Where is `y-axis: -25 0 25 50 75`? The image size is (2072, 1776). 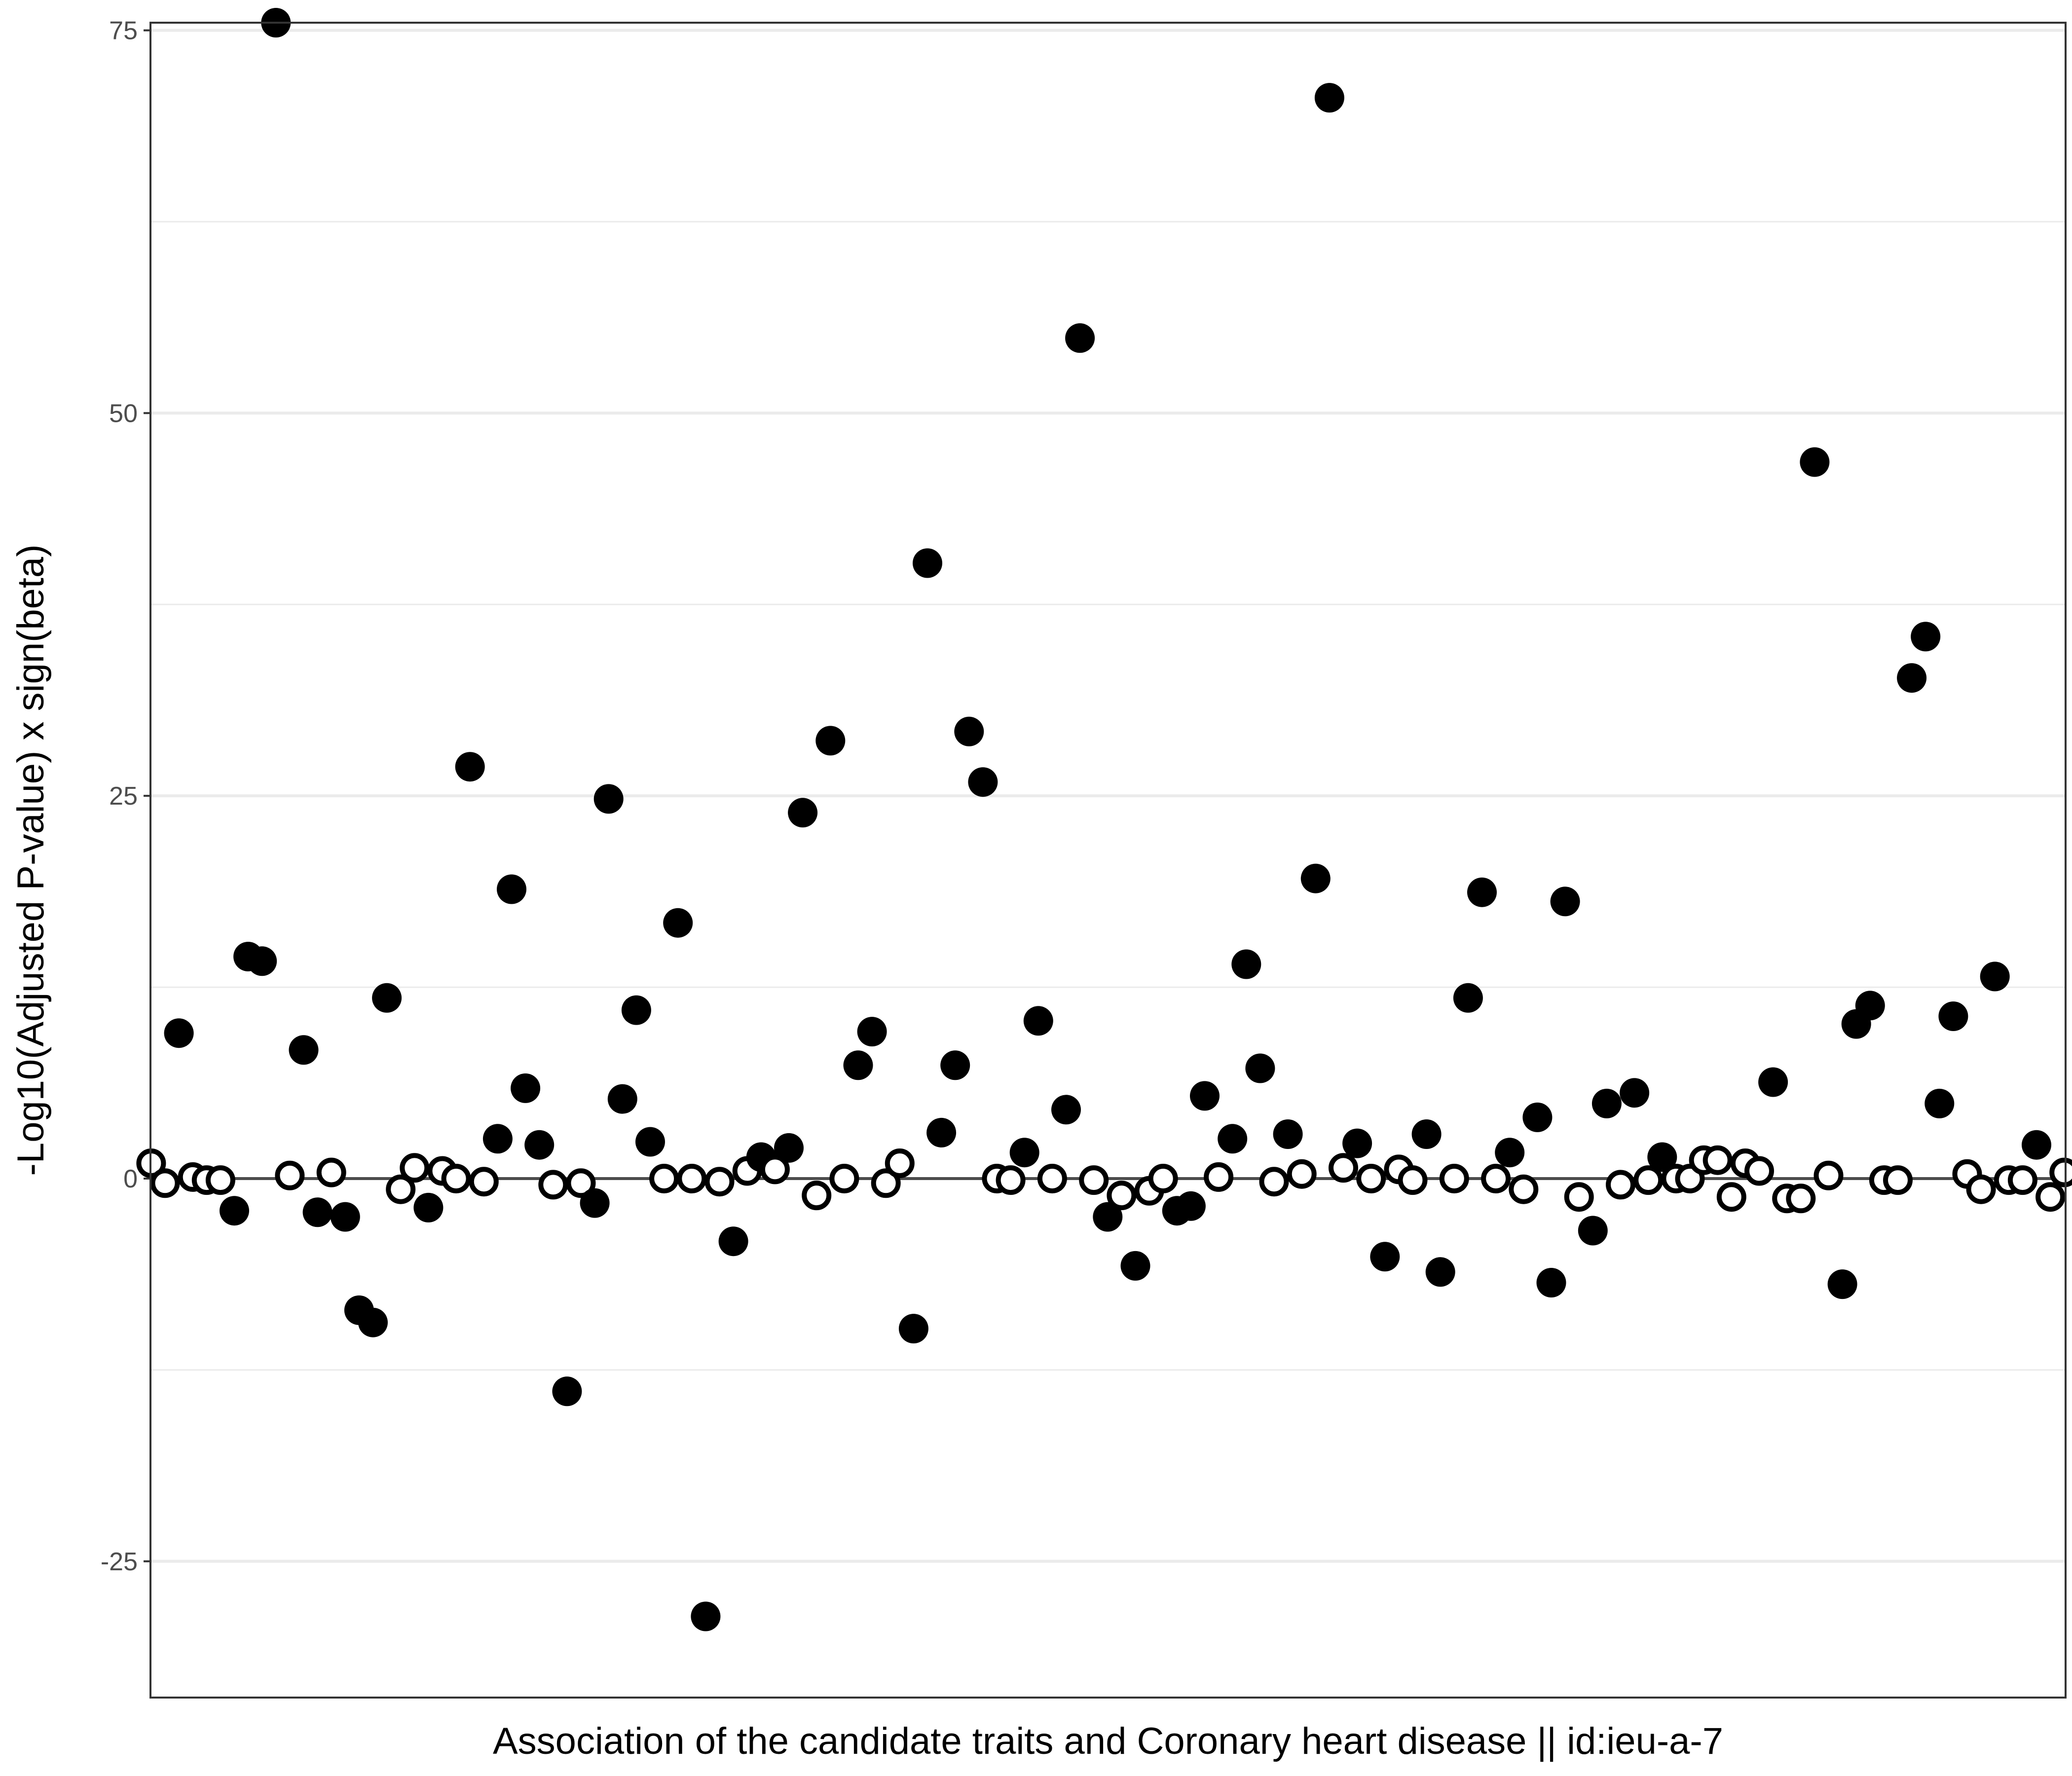
y-axis: -25 0 25 50 75 is located at coordinates (126, 796).